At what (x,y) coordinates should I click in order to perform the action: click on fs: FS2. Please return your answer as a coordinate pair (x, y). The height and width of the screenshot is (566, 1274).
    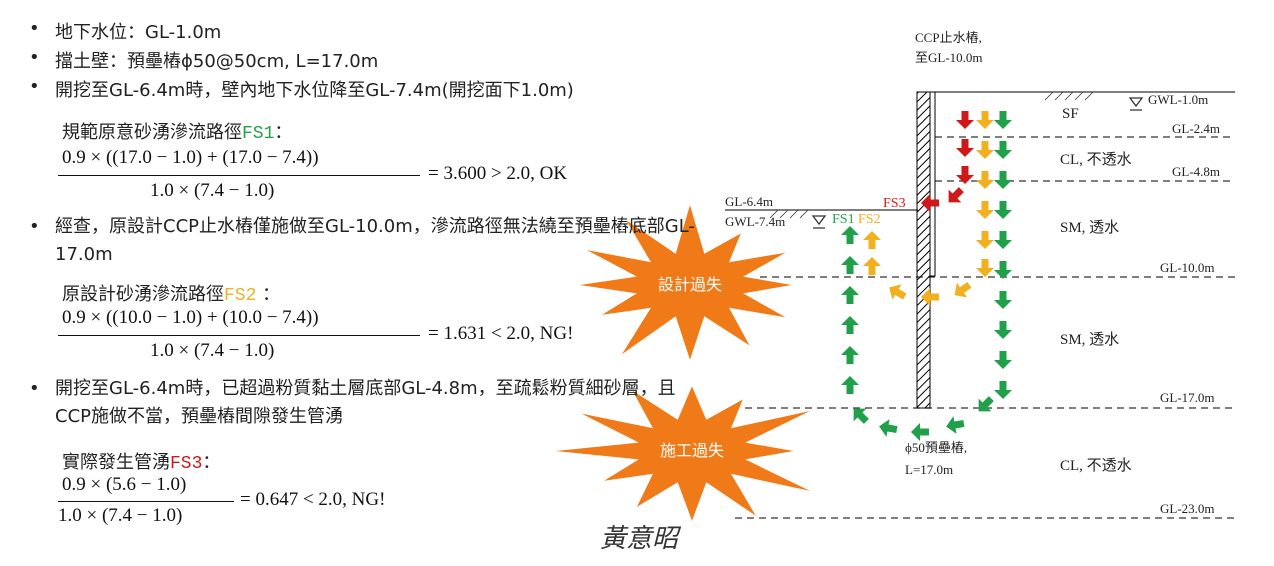
    Looking at the image, I should click on (240, 296).